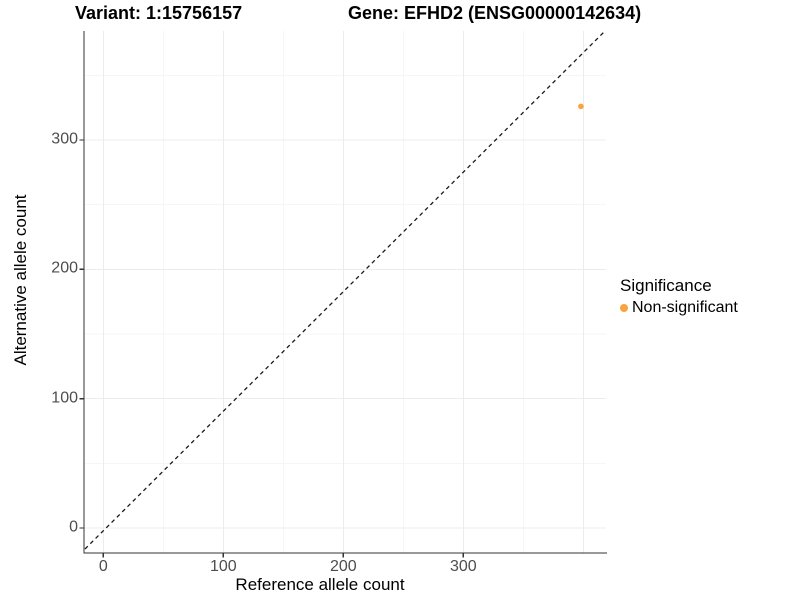  I want to click on legend-entry-label: Non-significant, so click(685, 307).